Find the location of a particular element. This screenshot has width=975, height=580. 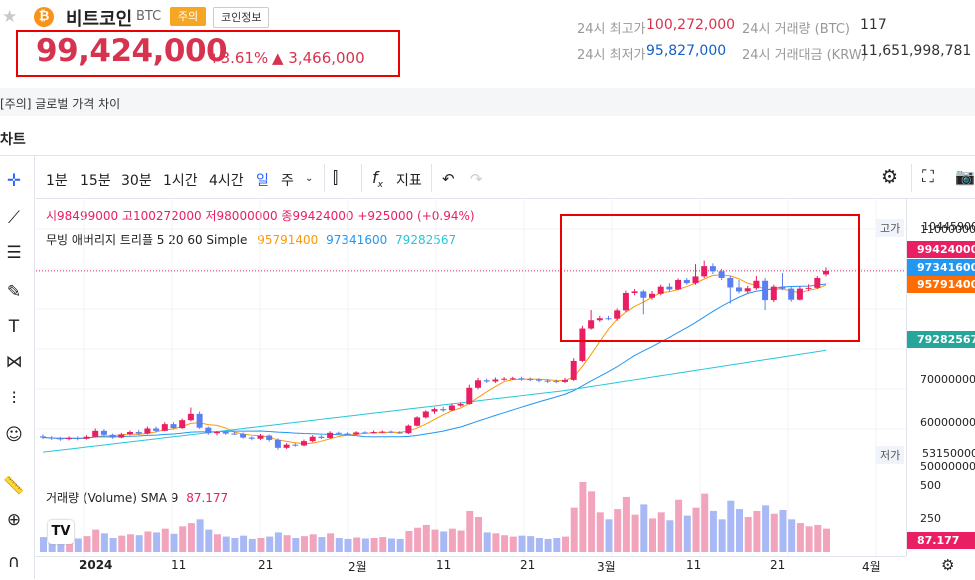

volume-sma-tag: 87.177 is located at coordinates (941, 540).